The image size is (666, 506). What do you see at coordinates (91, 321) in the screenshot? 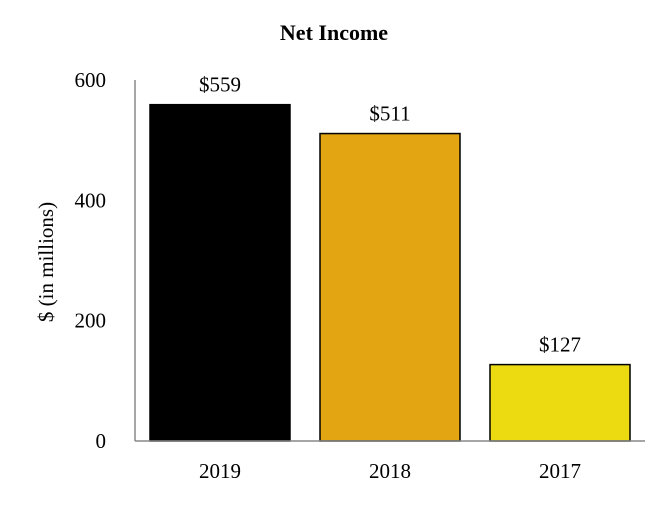
I see `y-tick-label-200: 200` at bounding box center [91, 321].